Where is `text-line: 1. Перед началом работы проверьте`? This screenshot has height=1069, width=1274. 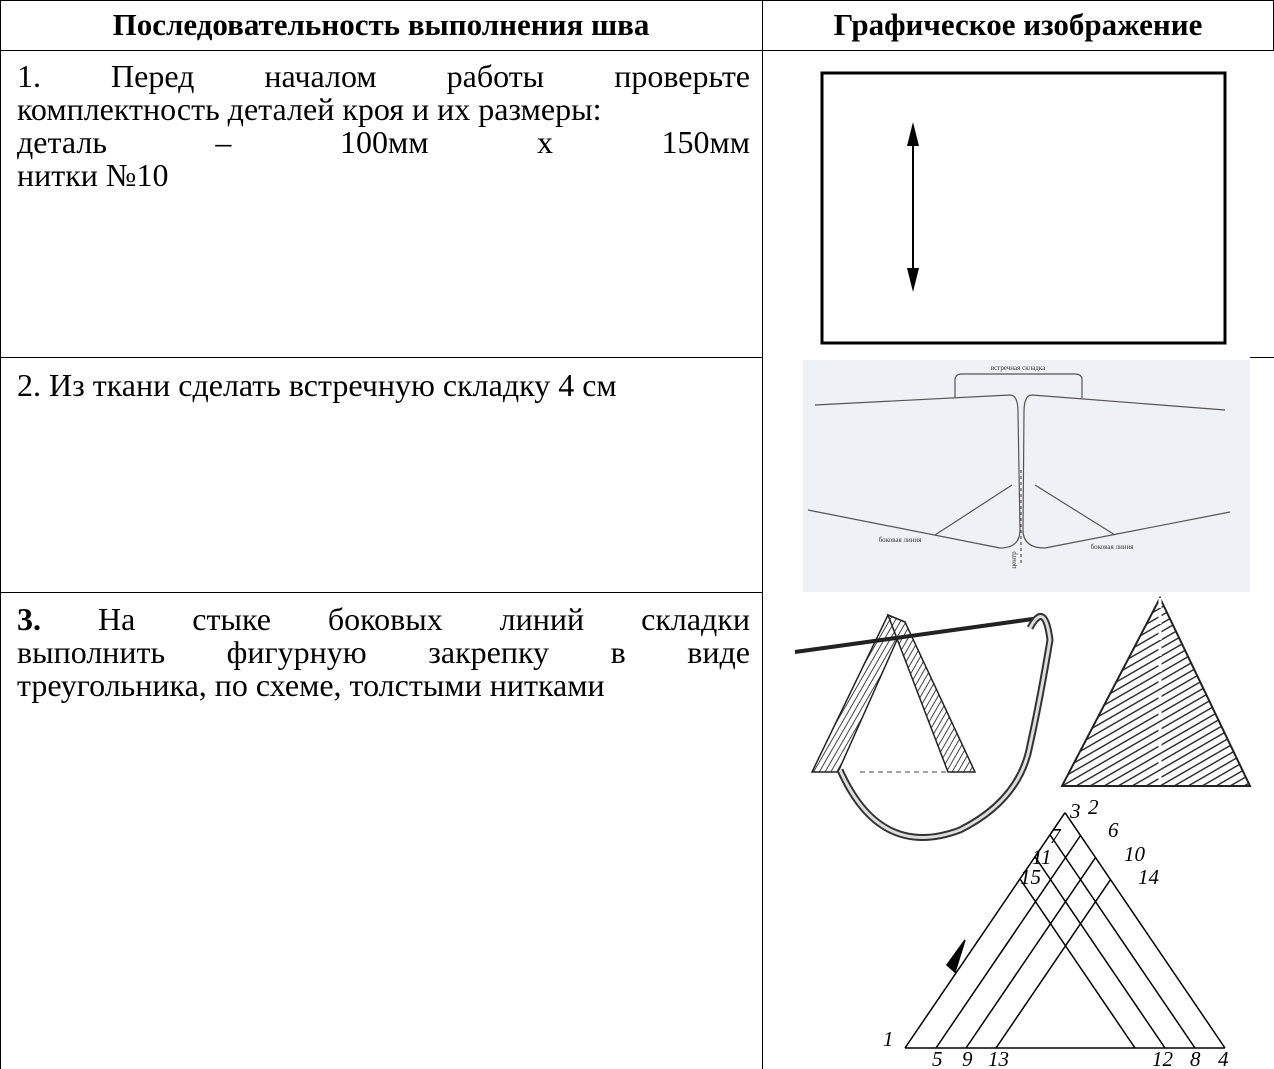 text-line: 1. Перед началом работы проверьте is located at coordinates (383, 76).